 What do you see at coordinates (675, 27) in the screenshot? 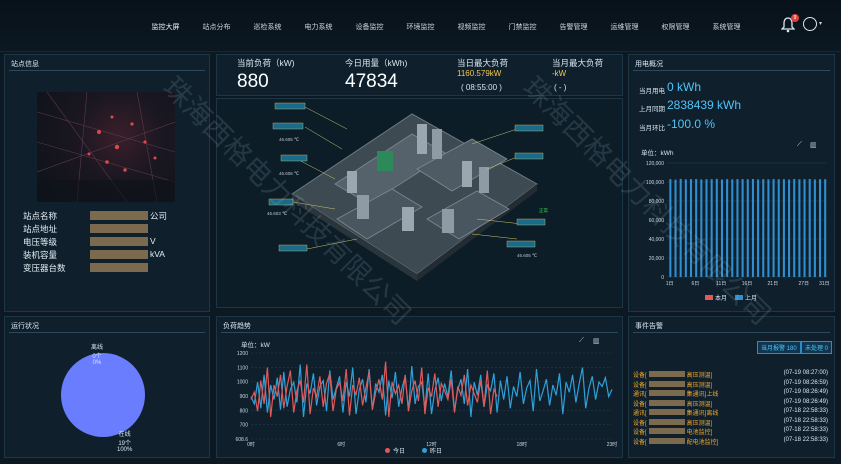
I see `nav-item: 权限管理` at bounding box center [675, 27].